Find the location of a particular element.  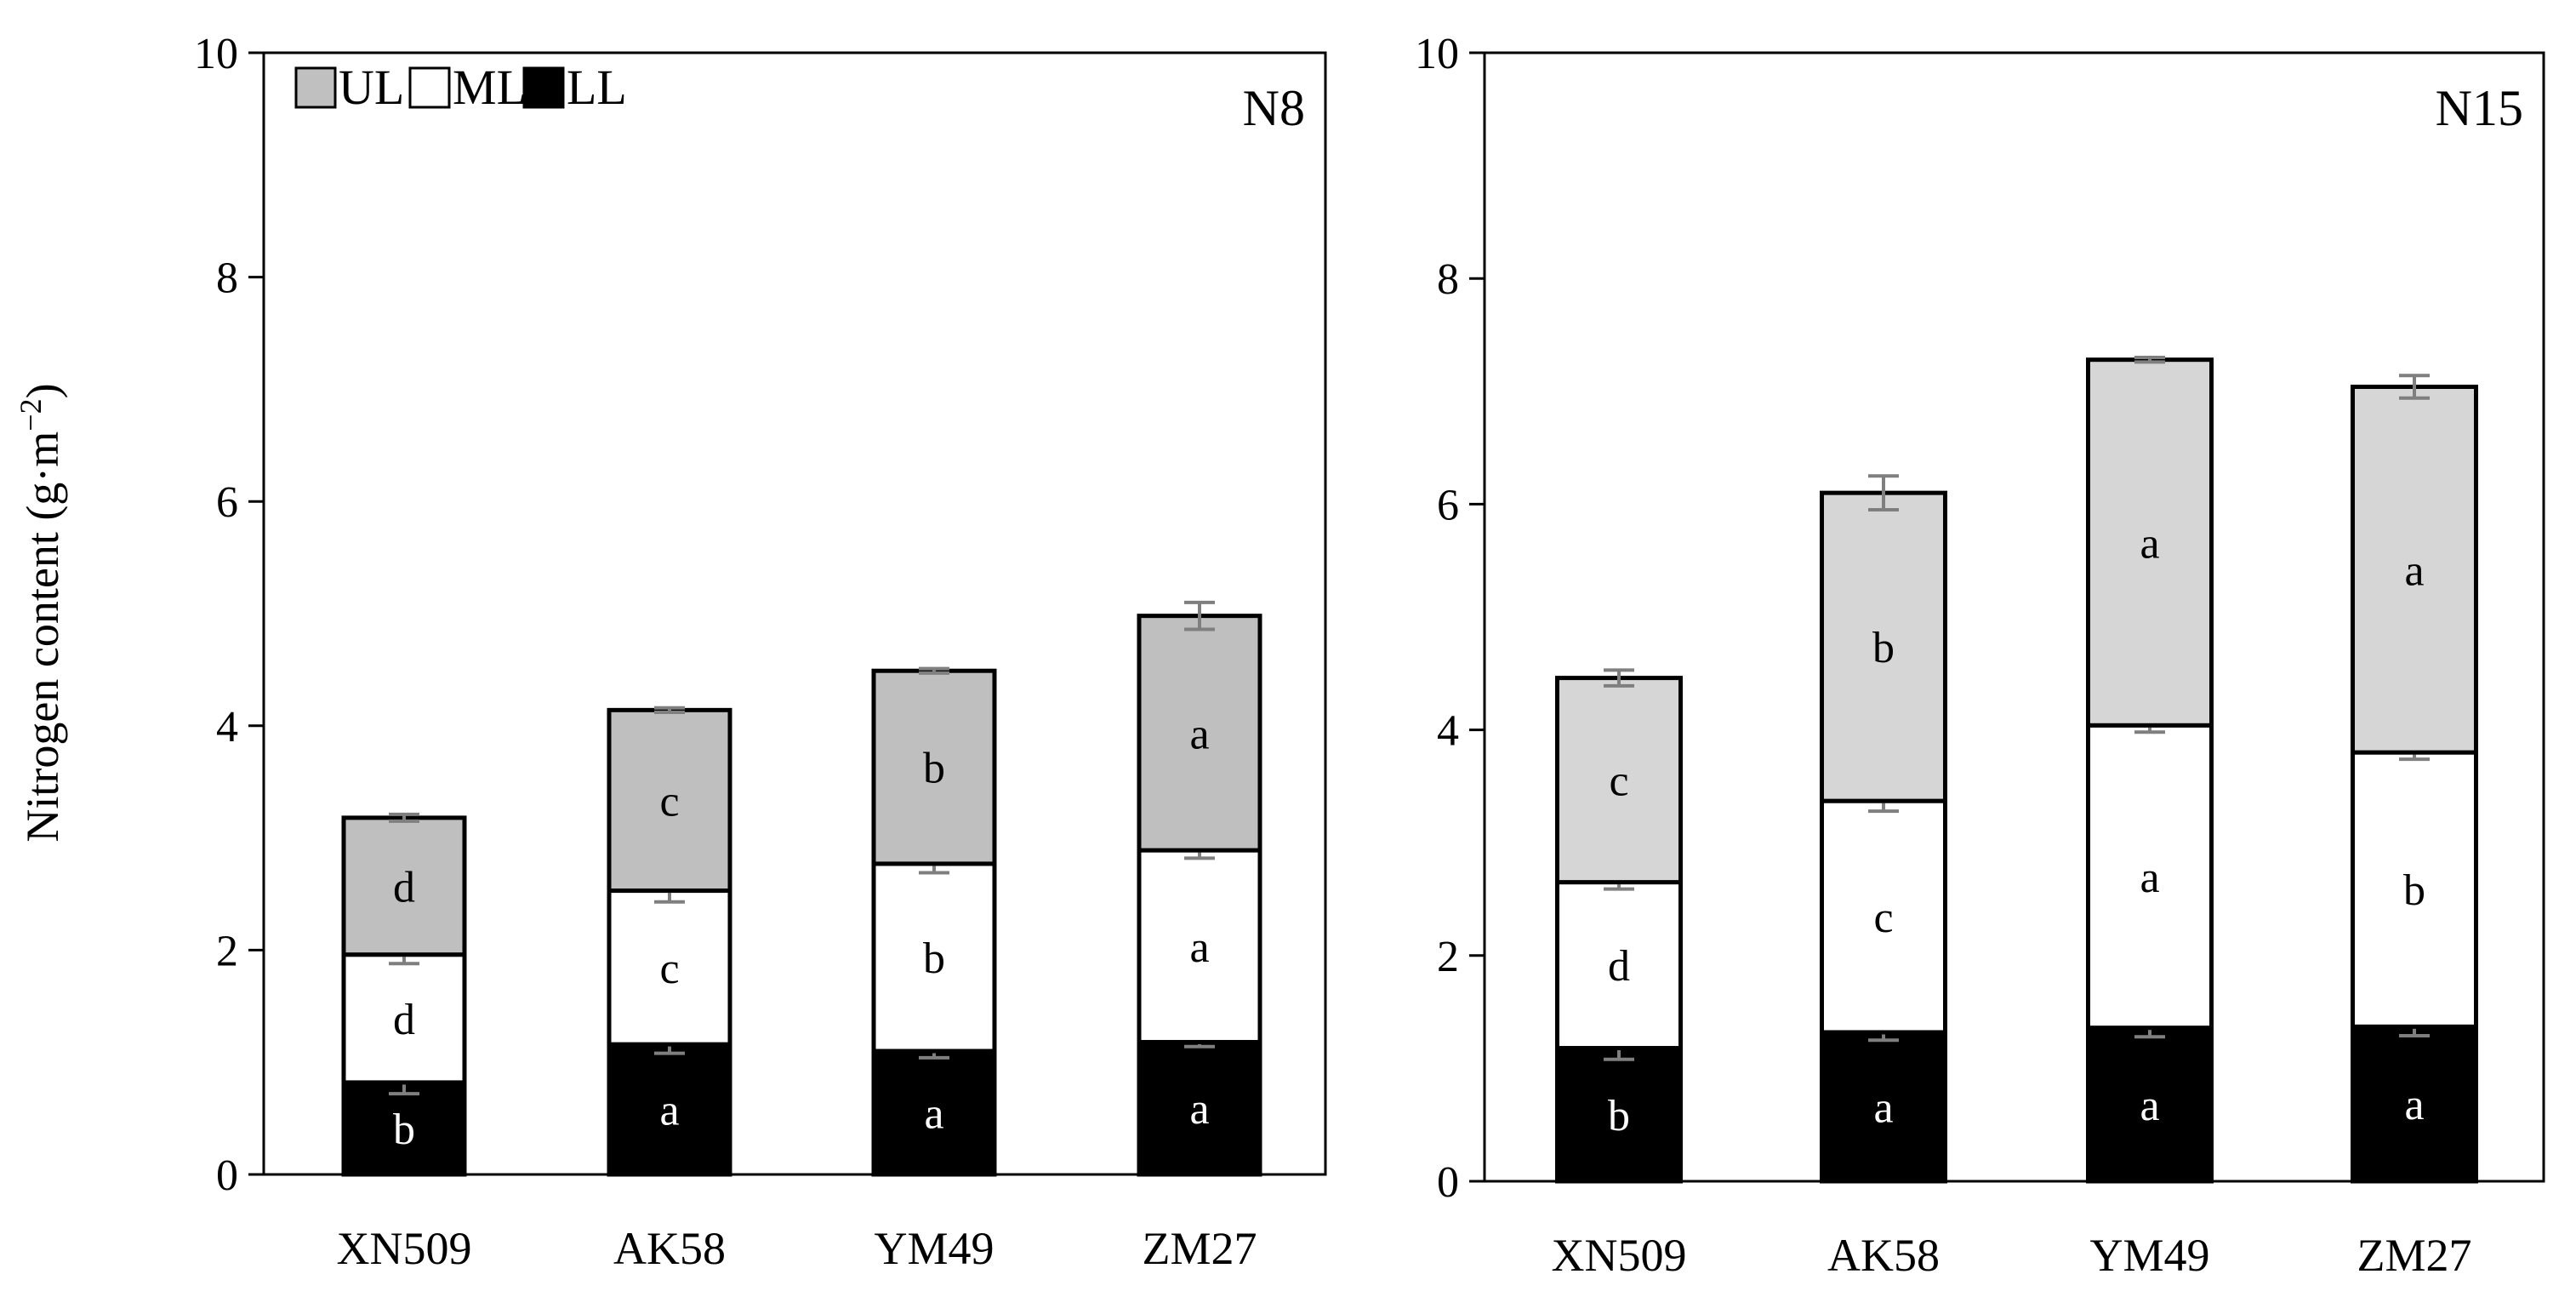

bar-ll-xn509 is located at coordinates (1619, 1115).